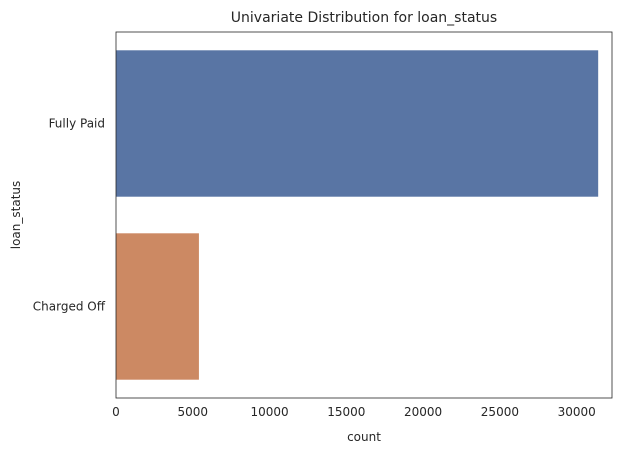  Describe the element at coordinates (269, 412) in the screenshot. I see `x-tick-label-10000: 10000` at that location.